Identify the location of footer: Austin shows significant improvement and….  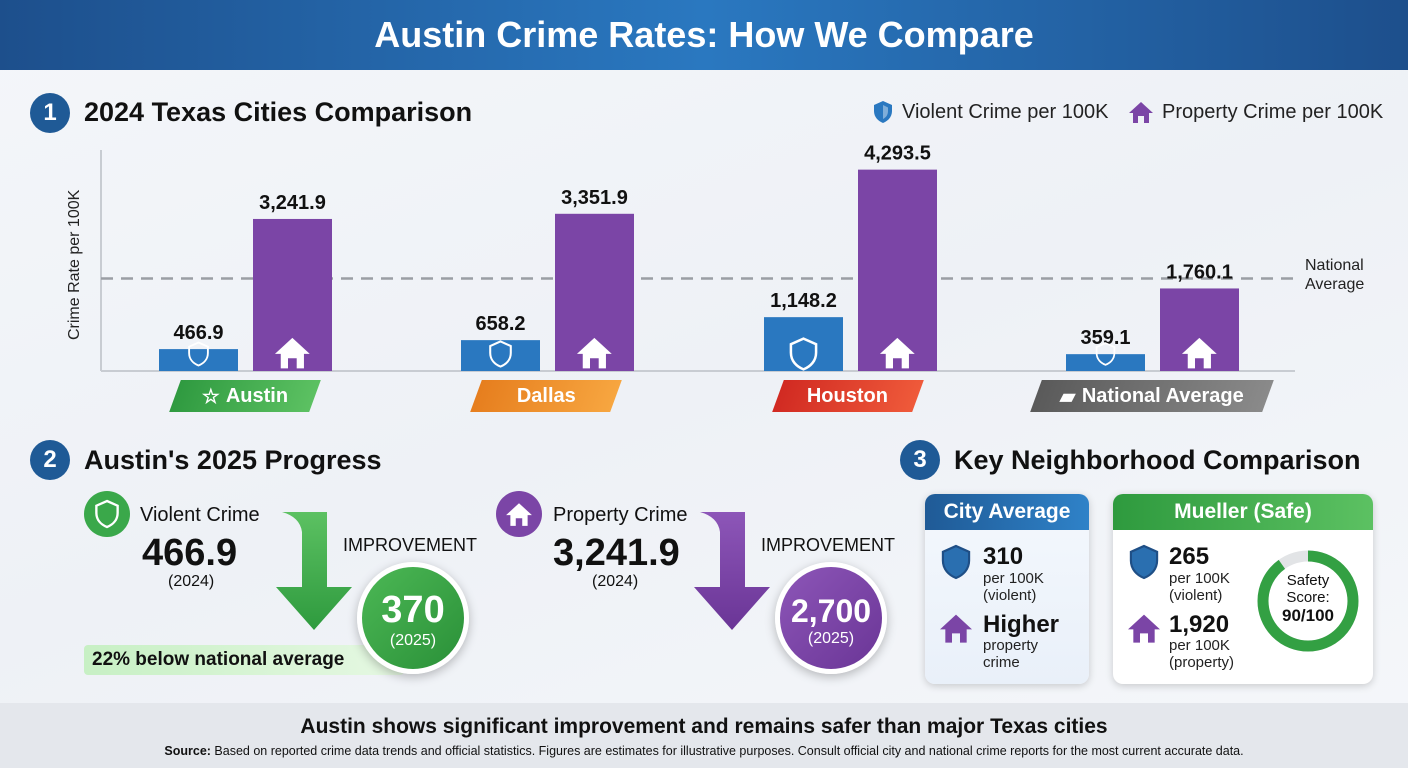
(704, 735).